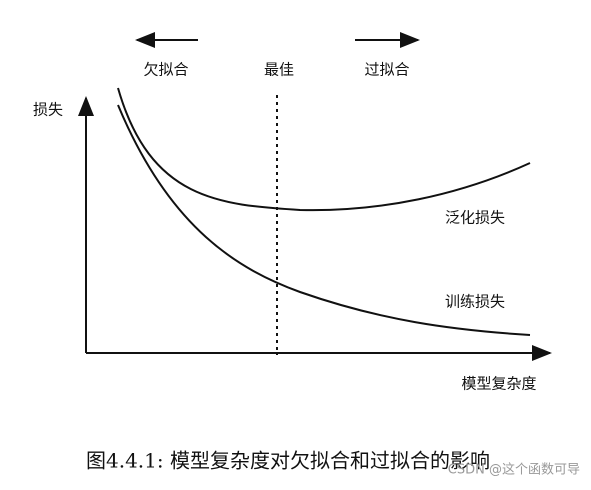 The height and width of the screenshot is (490, 591). I want to click on training-label: 训练损失, so click(475, 302).